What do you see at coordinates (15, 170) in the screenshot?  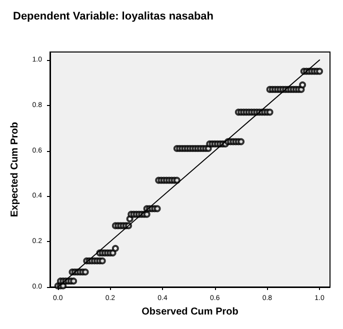 I see `y-axis-title: Expected Cum Prob` at bounding box center [15, 170].